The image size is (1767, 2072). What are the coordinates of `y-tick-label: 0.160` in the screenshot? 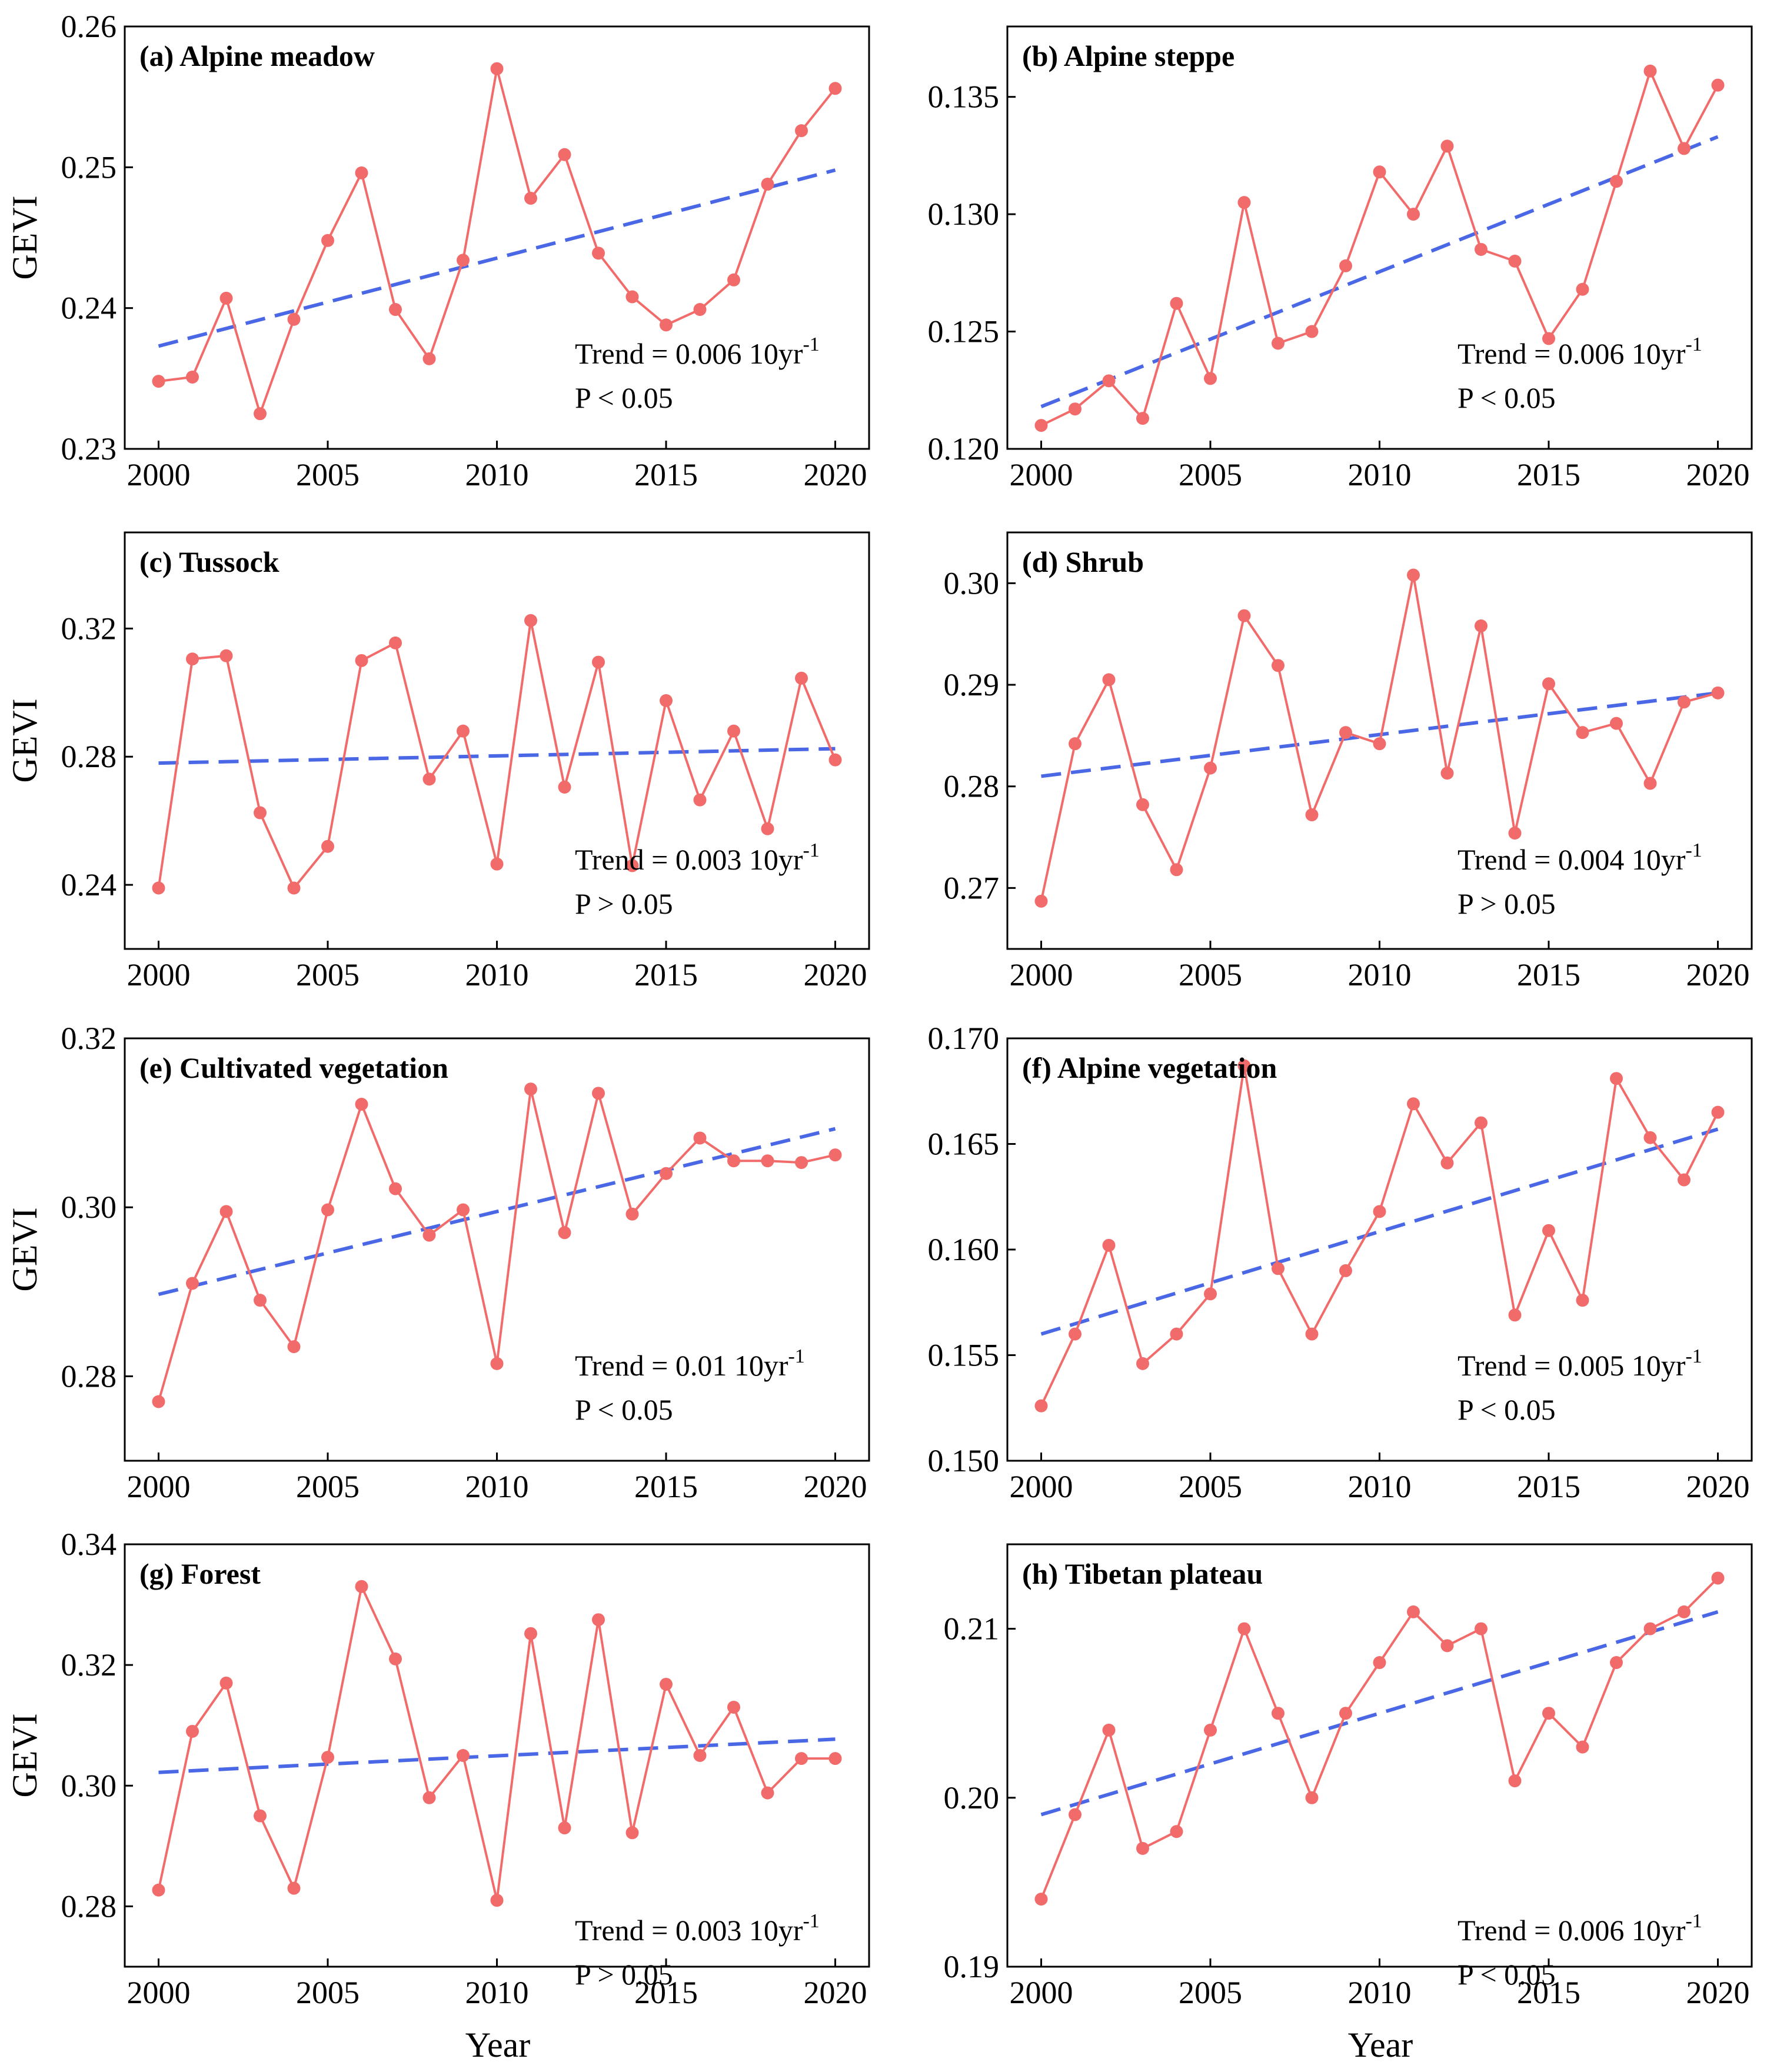 It's located at (964, 1249).